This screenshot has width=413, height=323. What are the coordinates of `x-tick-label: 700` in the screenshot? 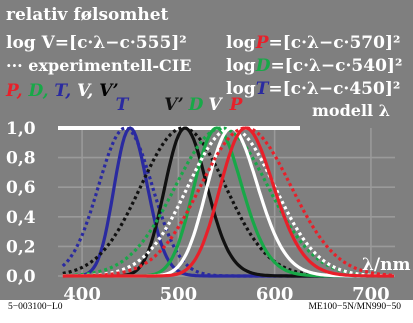 It's located at (371, 294).